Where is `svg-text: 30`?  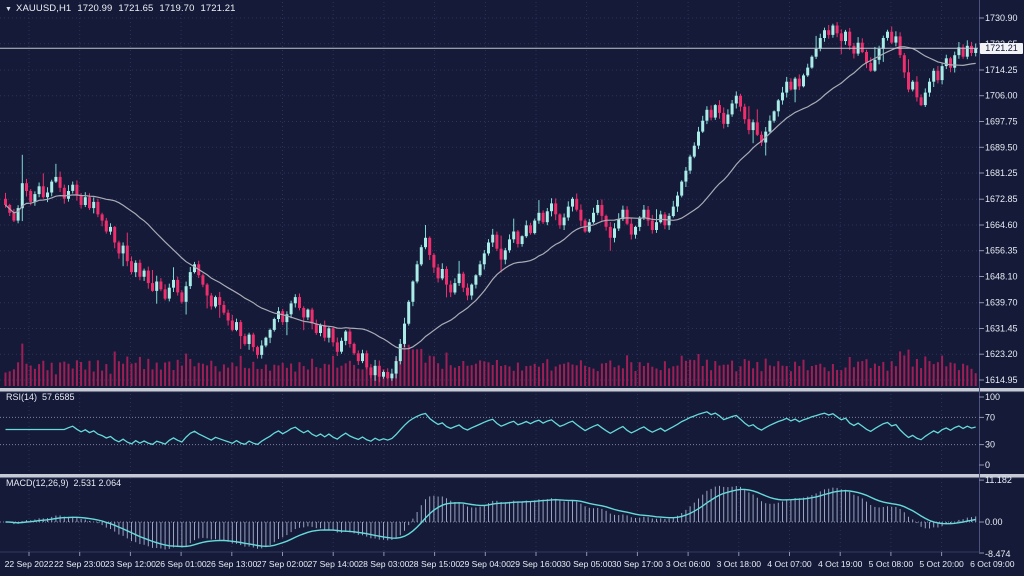
svg-text: 30 is located at coordinates (990, 445).